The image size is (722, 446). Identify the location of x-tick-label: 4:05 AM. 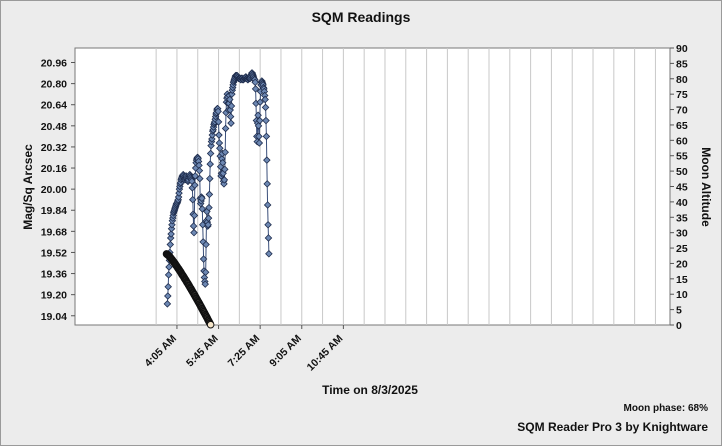
(160, 350).